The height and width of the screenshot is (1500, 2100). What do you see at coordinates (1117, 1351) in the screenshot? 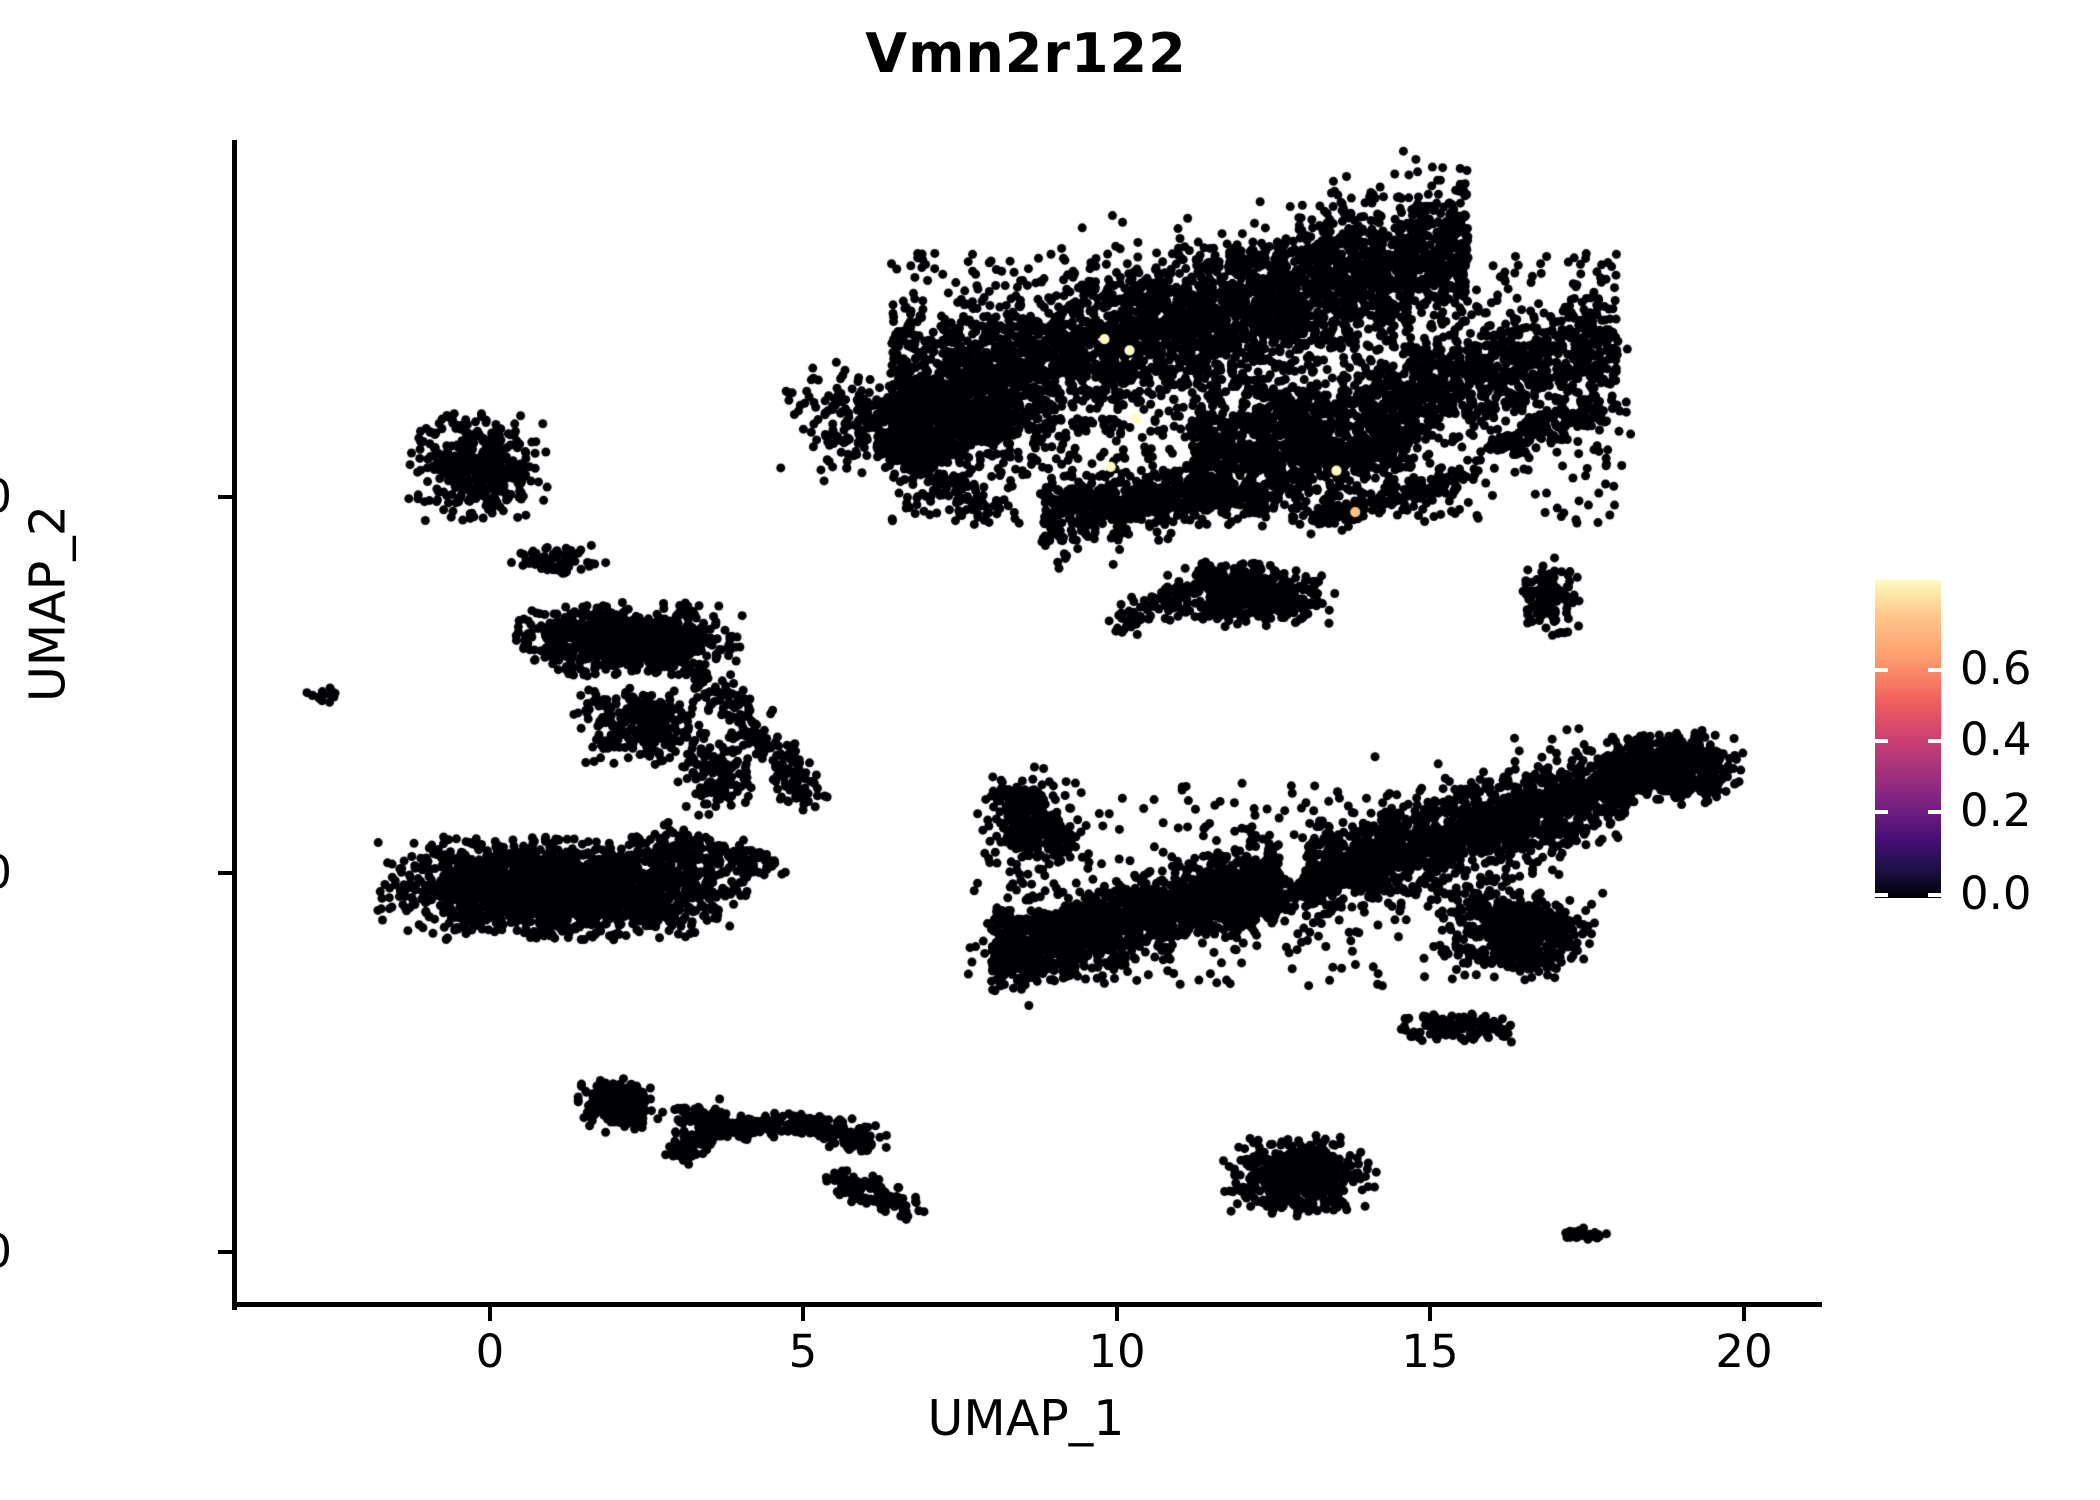
I see `x-tick-label-10: 10` at bounding box center [1117, 1351].